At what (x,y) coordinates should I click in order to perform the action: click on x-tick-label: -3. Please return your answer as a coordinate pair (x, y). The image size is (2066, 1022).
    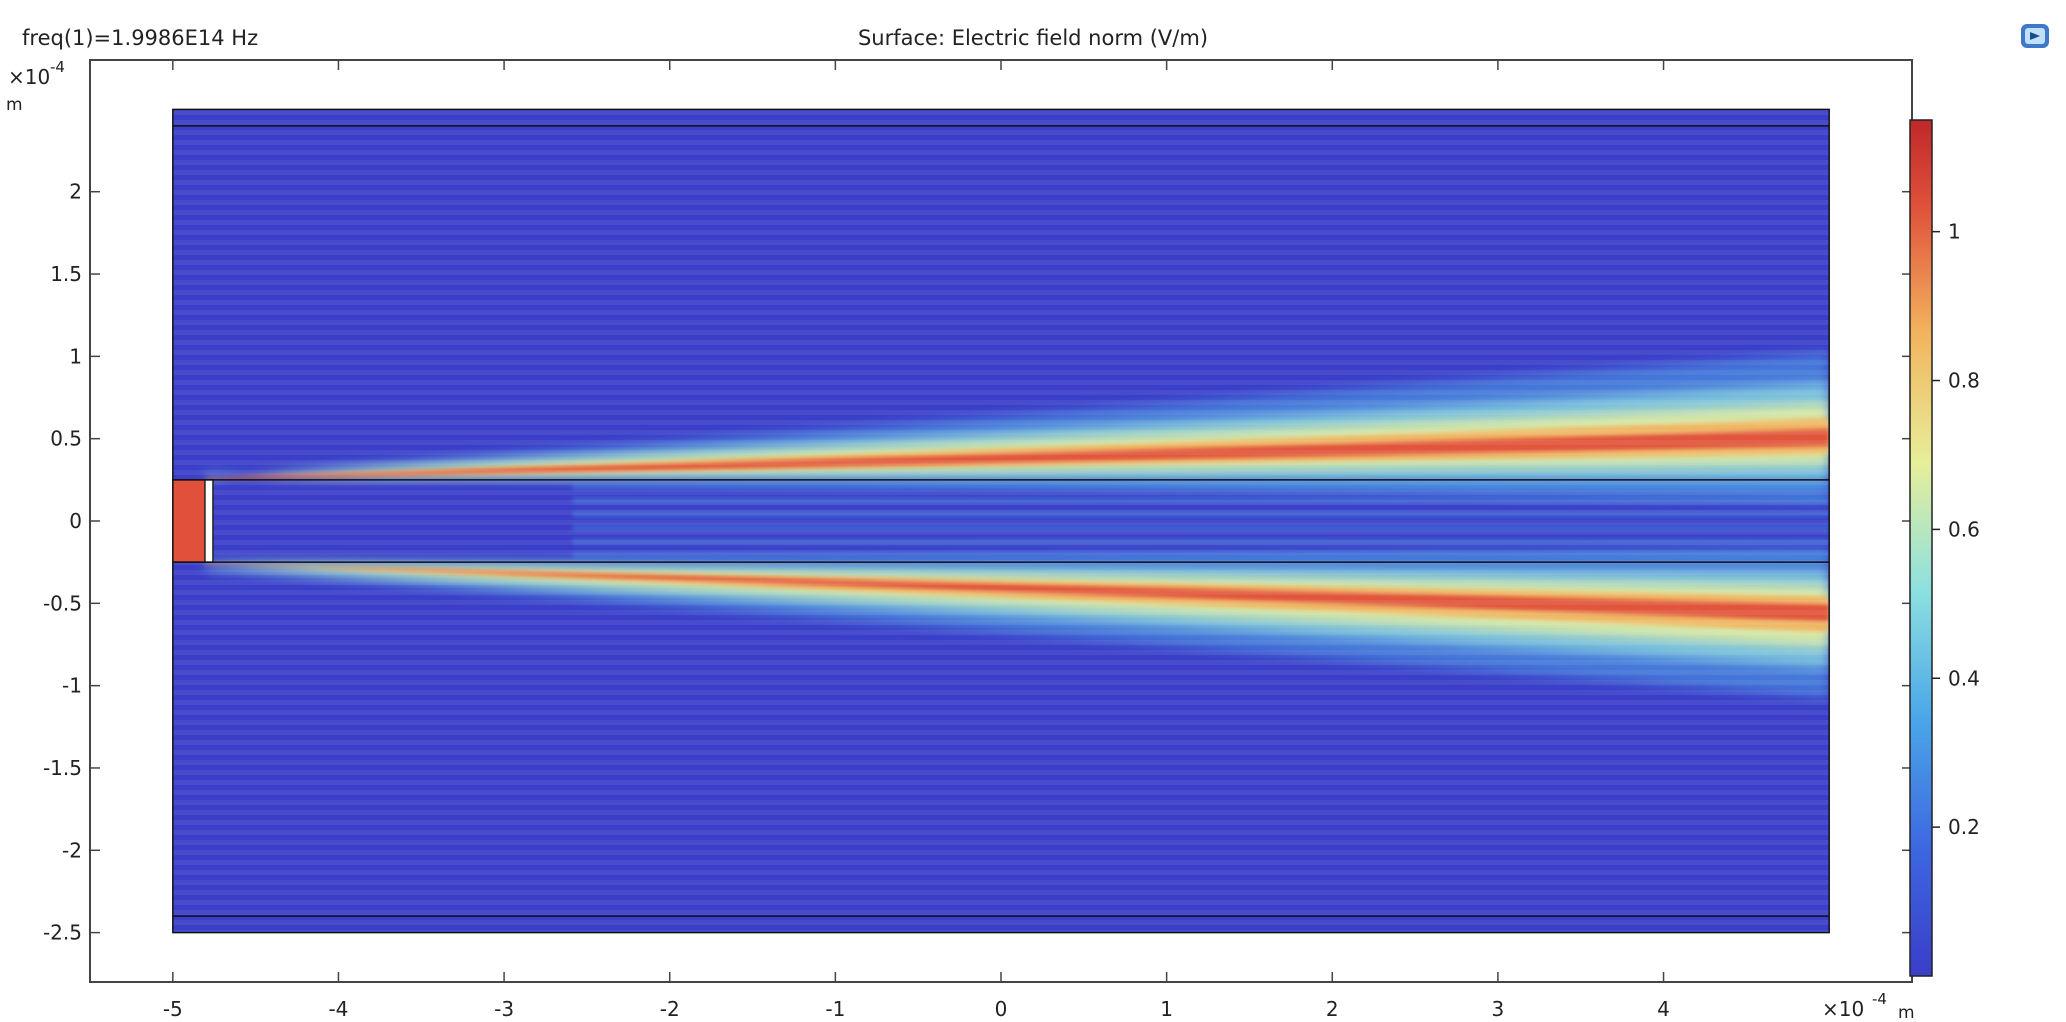
    Looking at the image, I should click on (504, 1009).